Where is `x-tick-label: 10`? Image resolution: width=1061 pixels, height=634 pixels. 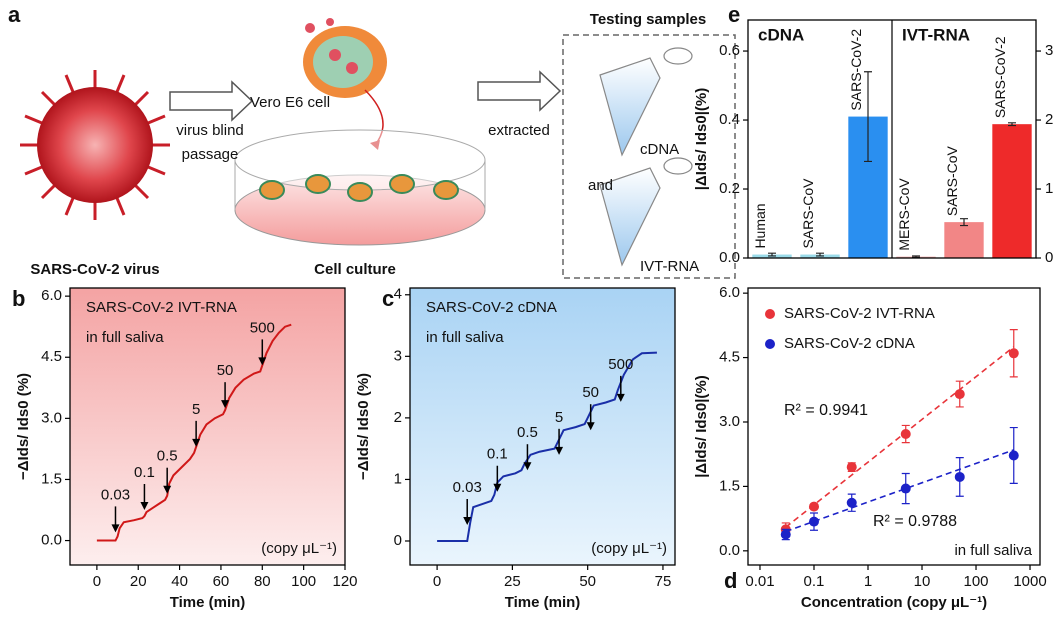
x-tick-label: 10 is located at coordinates (922, 581).